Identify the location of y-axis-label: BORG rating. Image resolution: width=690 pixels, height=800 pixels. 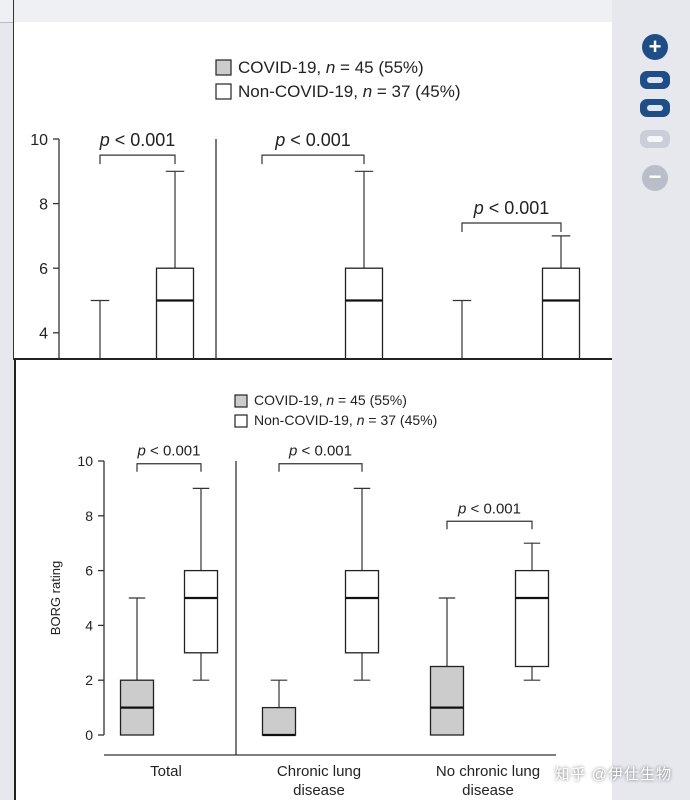
(55, 598).